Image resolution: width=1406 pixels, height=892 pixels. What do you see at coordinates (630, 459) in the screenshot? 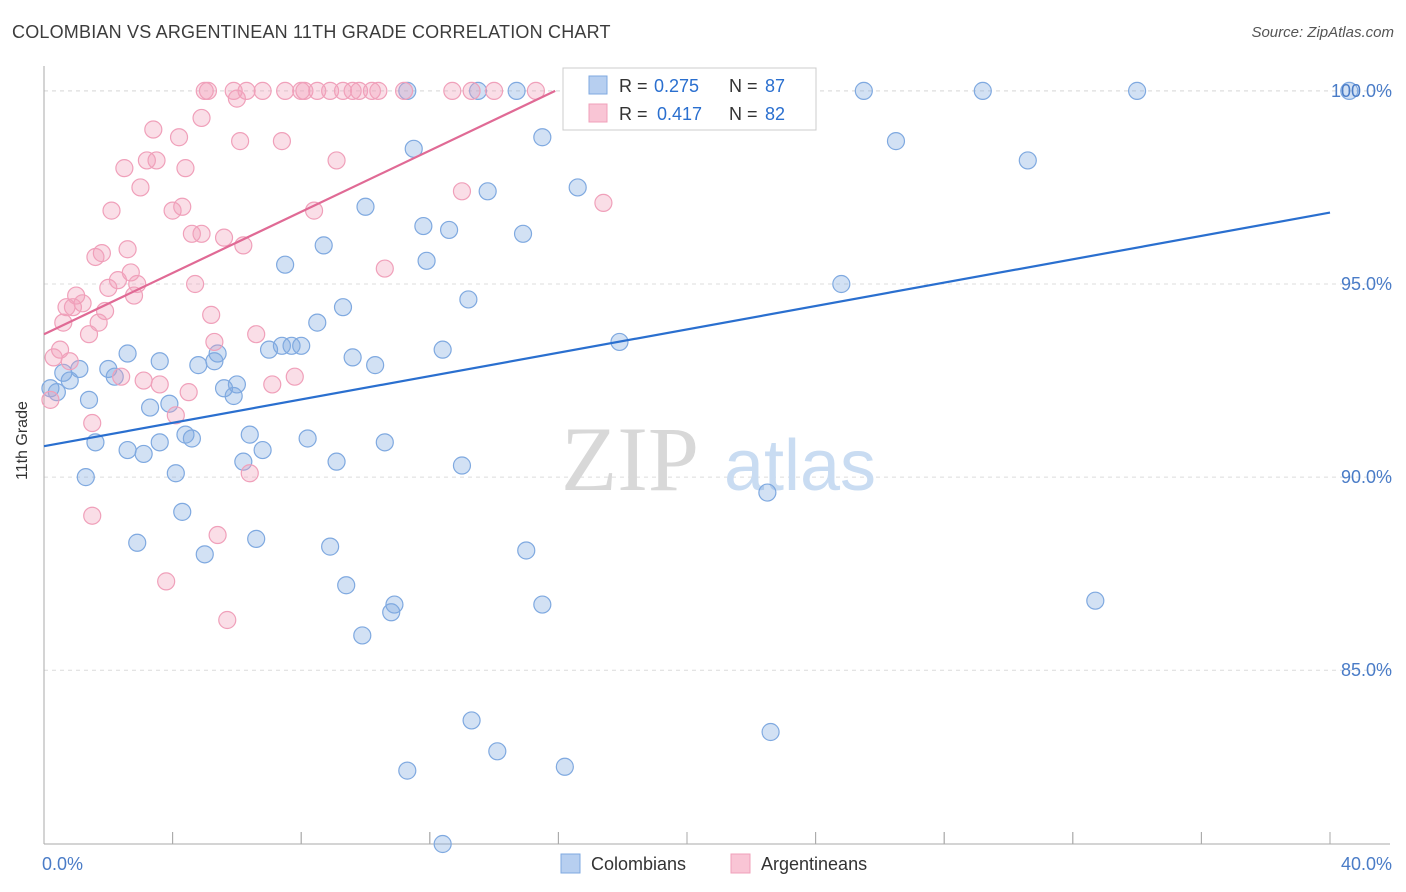
I see `watermark-zip: ZIP` at bounding box center [630, 459].